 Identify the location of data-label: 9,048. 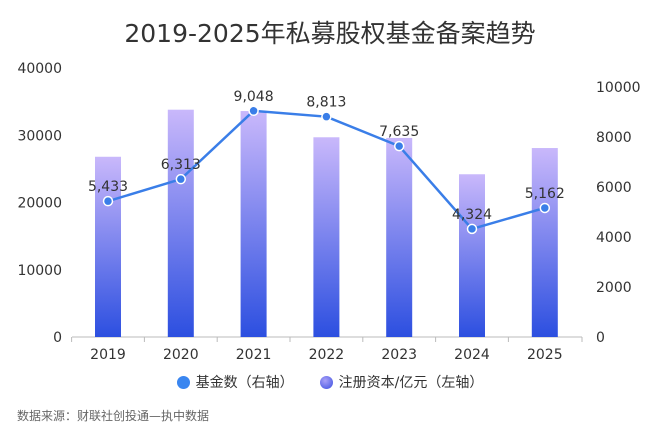
(254, 97).